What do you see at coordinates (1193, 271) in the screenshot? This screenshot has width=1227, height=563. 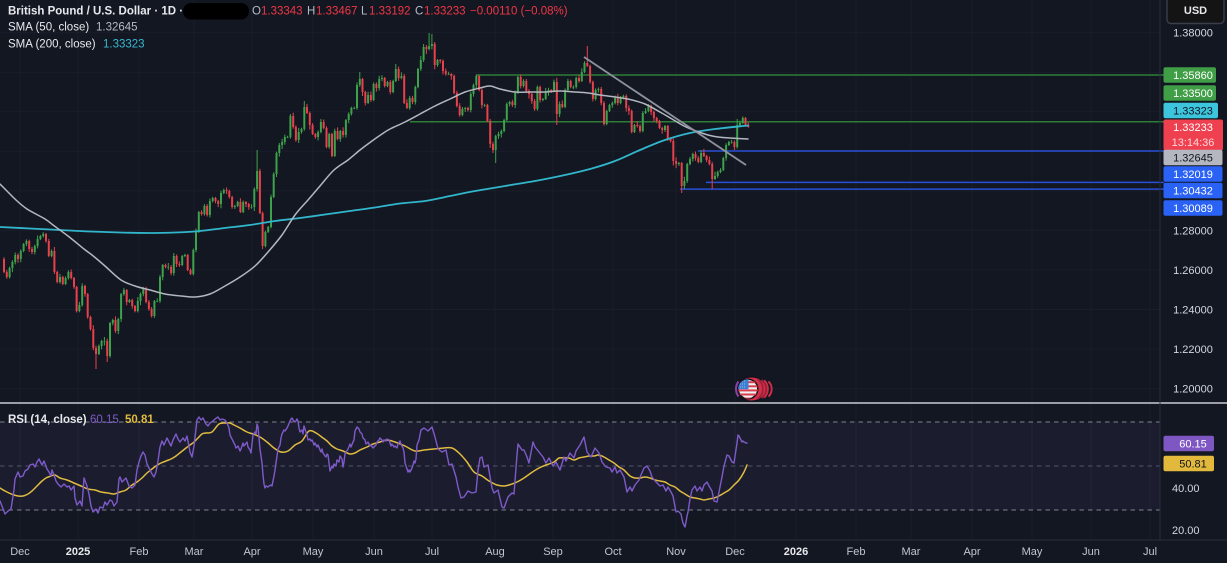 I see `svg-text: 1.26000` at bounding box center [1193, 271].